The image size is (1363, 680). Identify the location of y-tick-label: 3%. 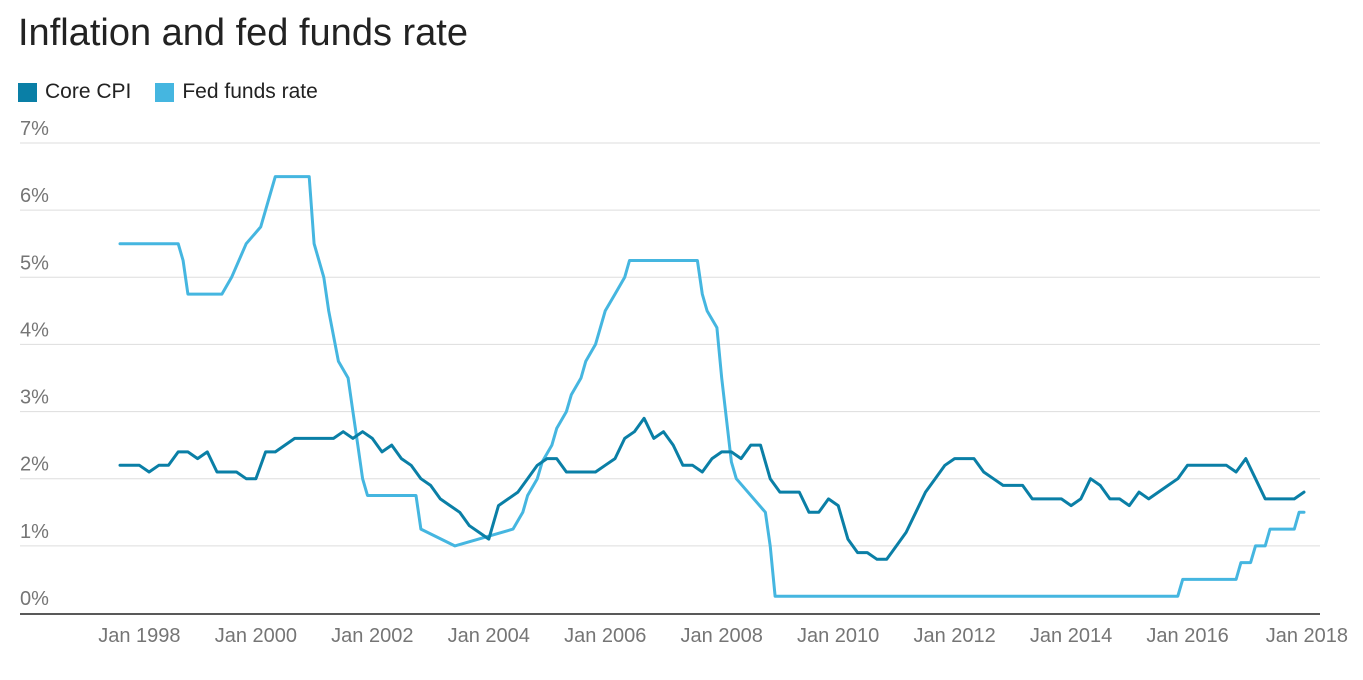
(34, 398).